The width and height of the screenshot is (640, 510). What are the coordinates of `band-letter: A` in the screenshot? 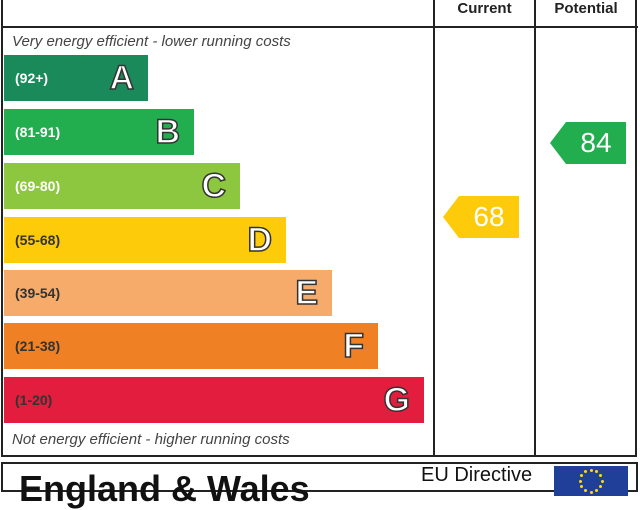 It's located at (122, 78).